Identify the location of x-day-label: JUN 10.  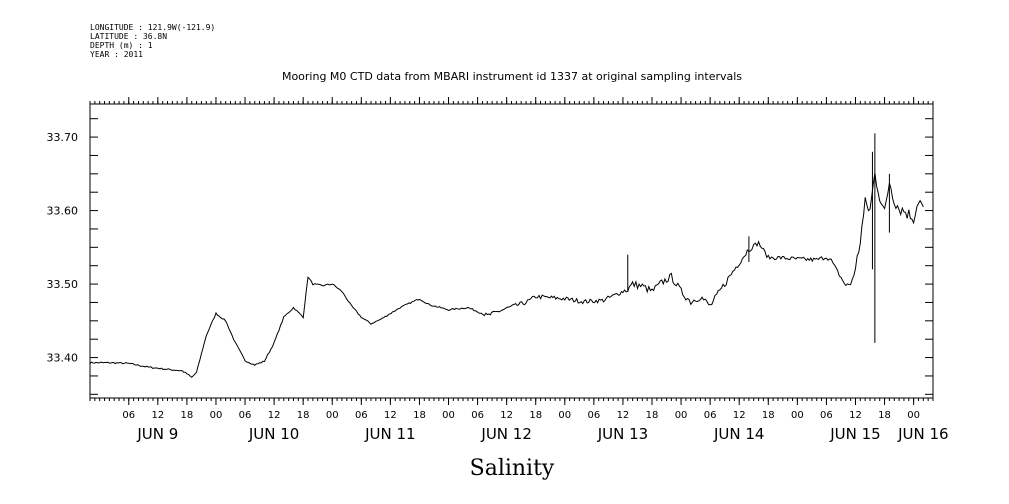
(273, 434).